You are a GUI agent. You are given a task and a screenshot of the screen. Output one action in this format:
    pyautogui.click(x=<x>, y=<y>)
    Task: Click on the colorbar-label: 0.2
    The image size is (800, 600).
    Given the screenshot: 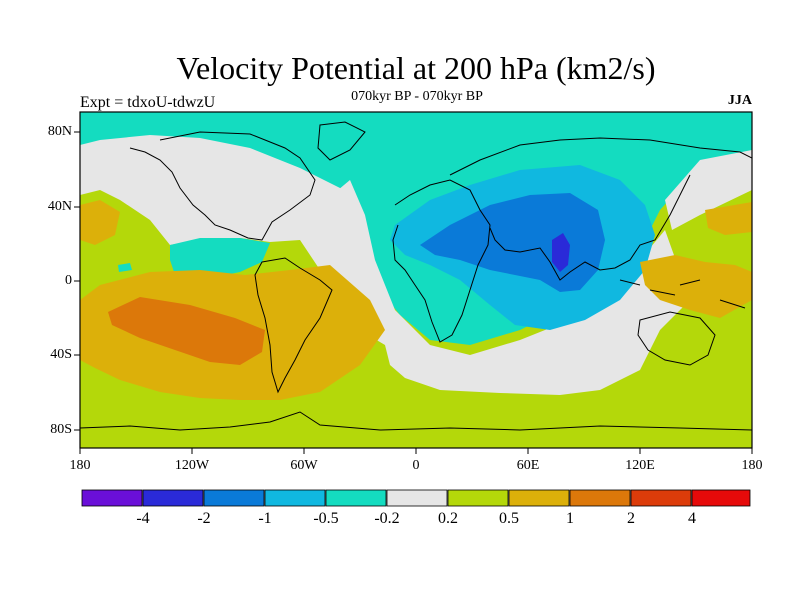 What is the action you would take?
    pyautogui.click(x=448, y=518)
    